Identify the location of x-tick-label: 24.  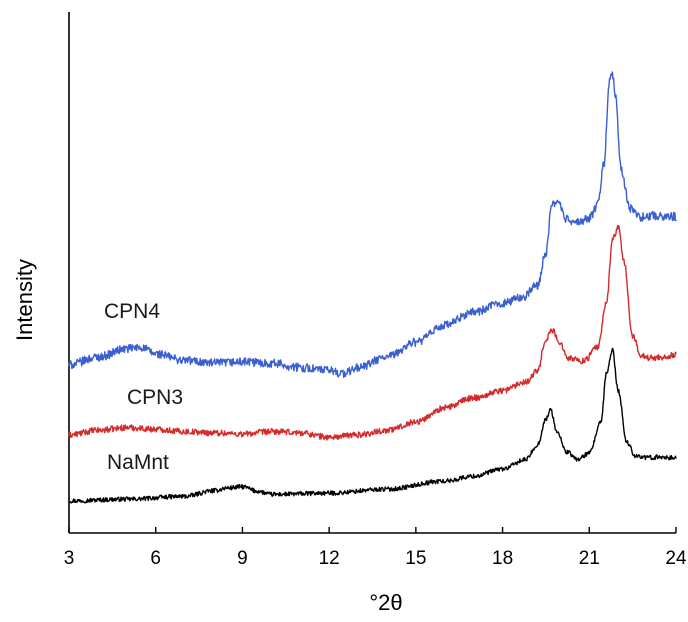
(676, 558).